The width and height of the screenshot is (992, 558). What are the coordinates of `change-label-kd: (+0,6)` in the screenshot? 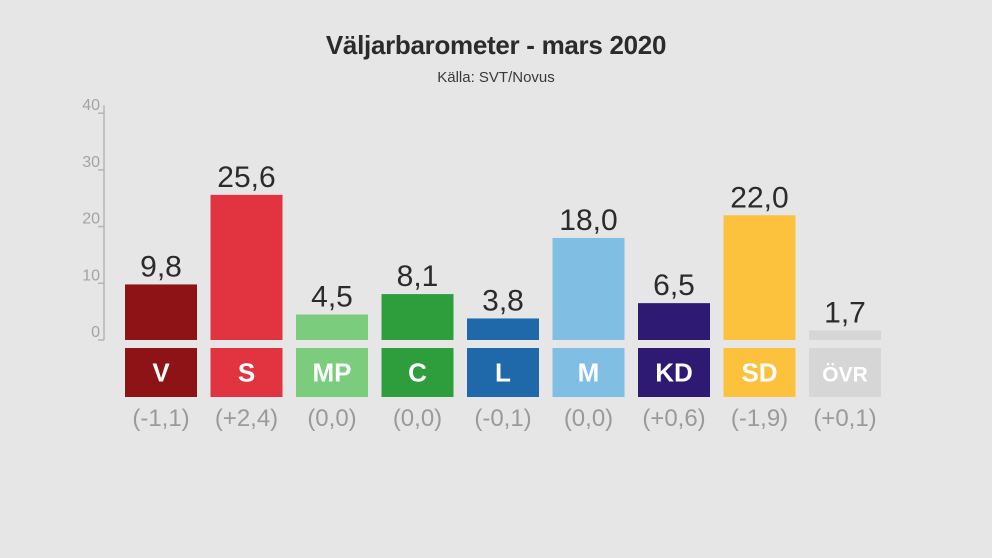 It's located at (673, 418).